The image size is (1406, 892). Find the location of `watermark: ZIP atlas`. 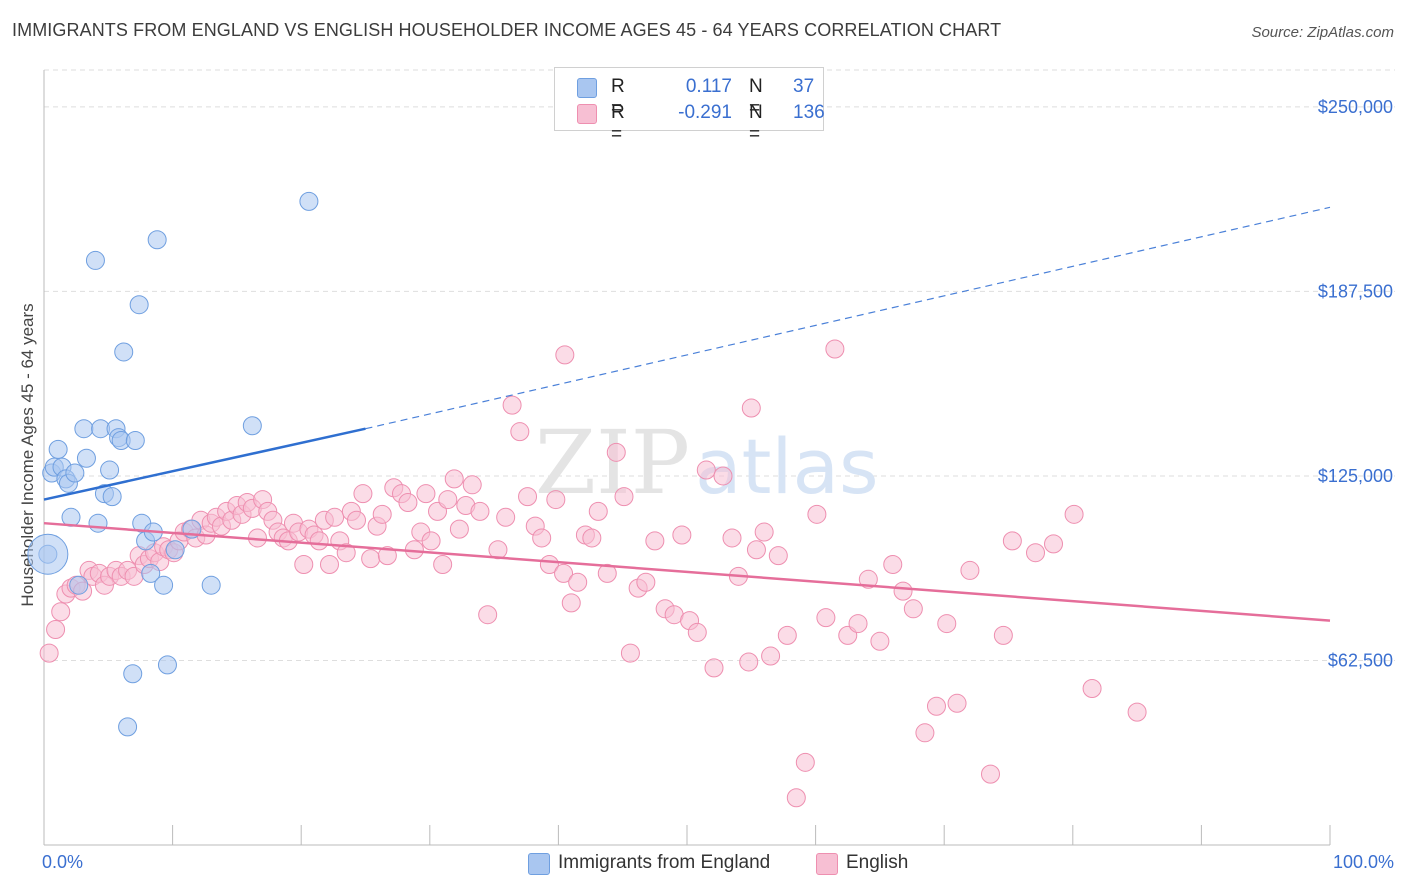

watermark: ZIP atlas is located at coordinates (707, 462).